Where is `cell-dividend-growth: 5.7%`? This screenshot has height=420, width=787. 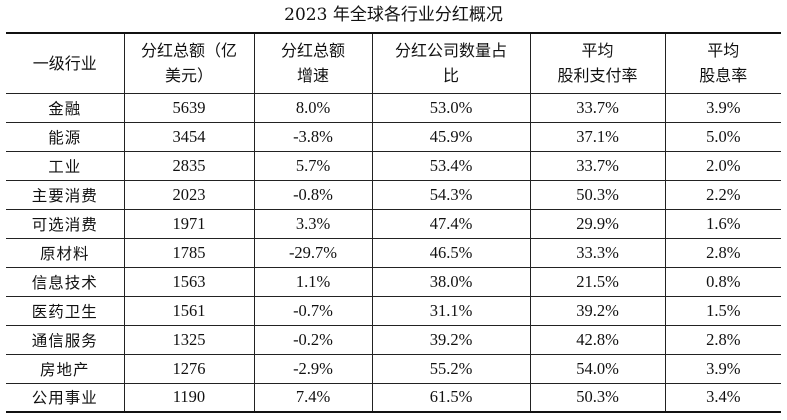 cell-dividend-growth: 5.7% is located at coordinates (313, 166).